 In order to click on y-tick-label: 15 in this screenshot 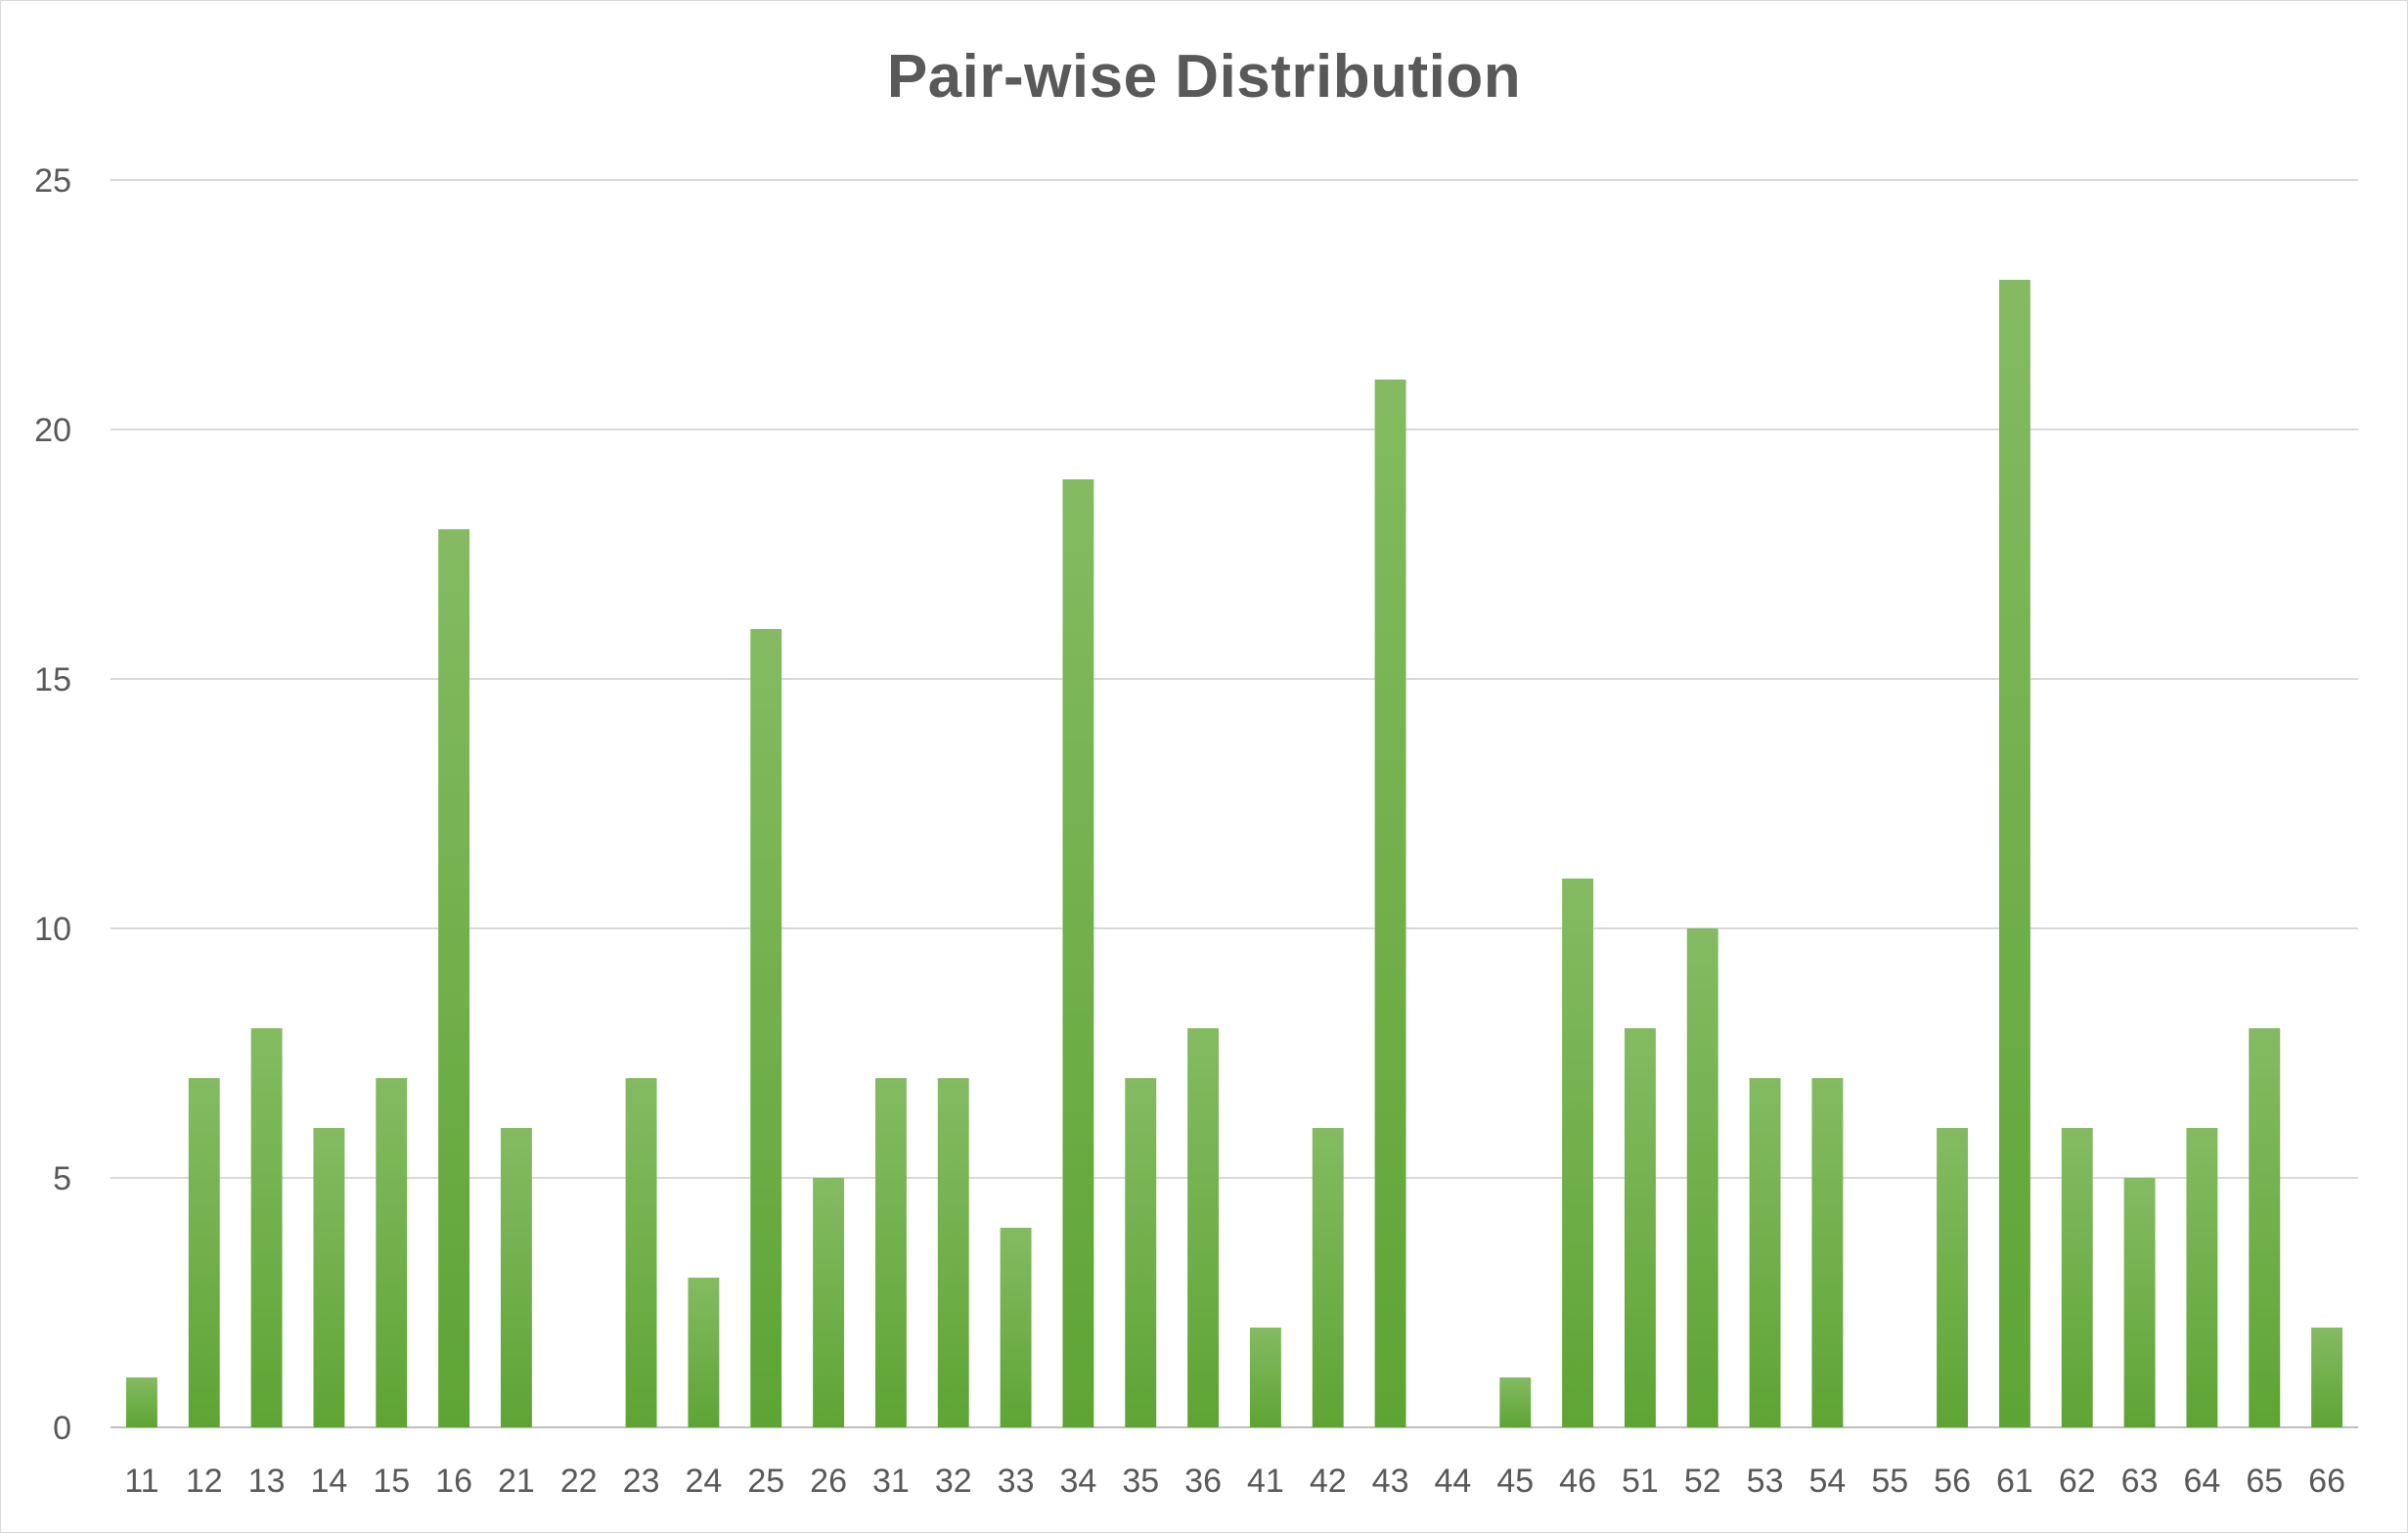, I will do `click(52, 680)`.